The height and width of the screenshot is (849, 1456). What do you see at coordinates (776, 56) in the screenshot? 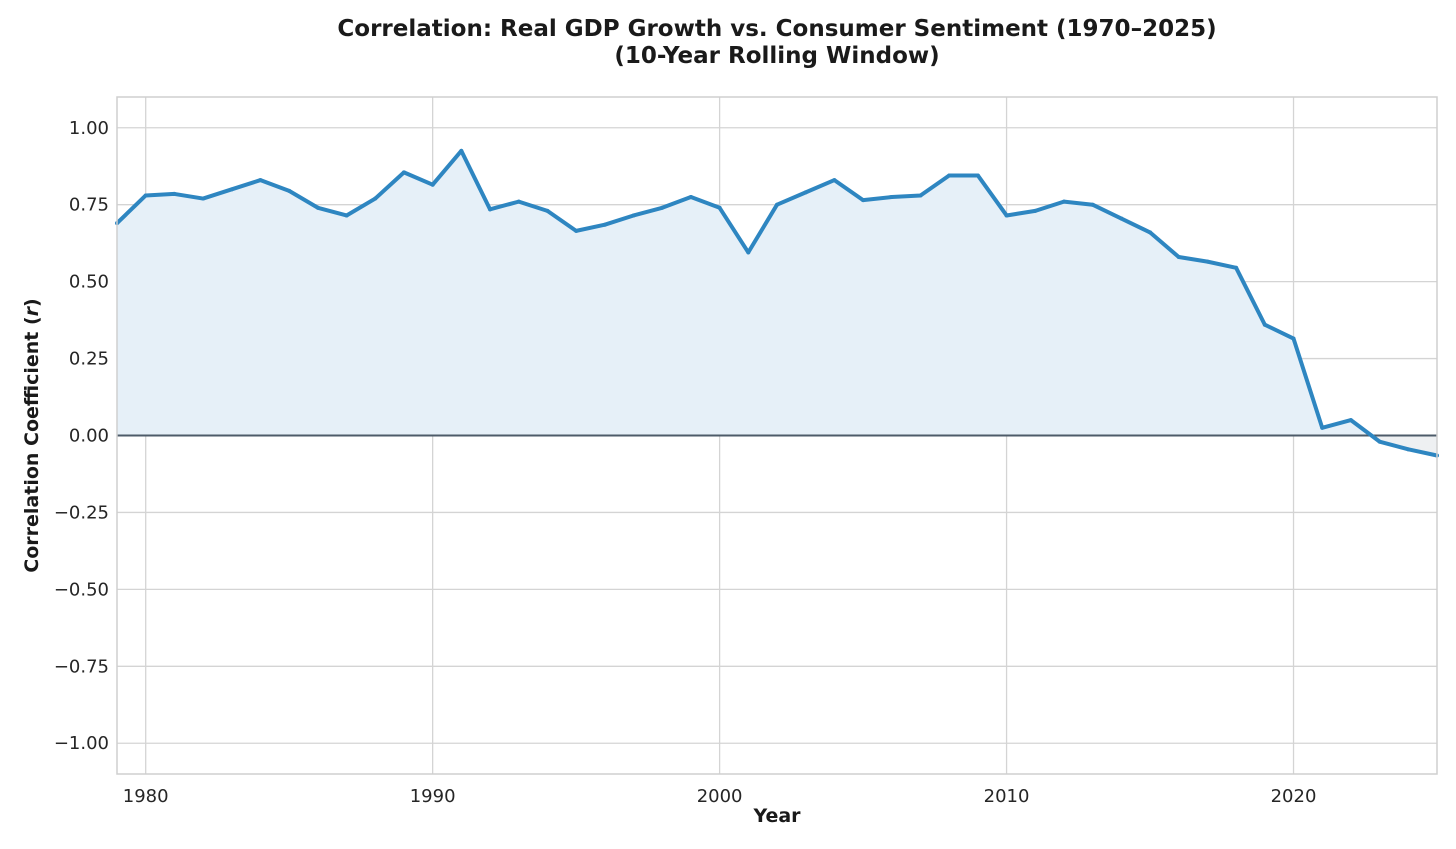
I see `chart-title-line-2: (10-Year Rolling Window)` at bounding box center [776, 56].